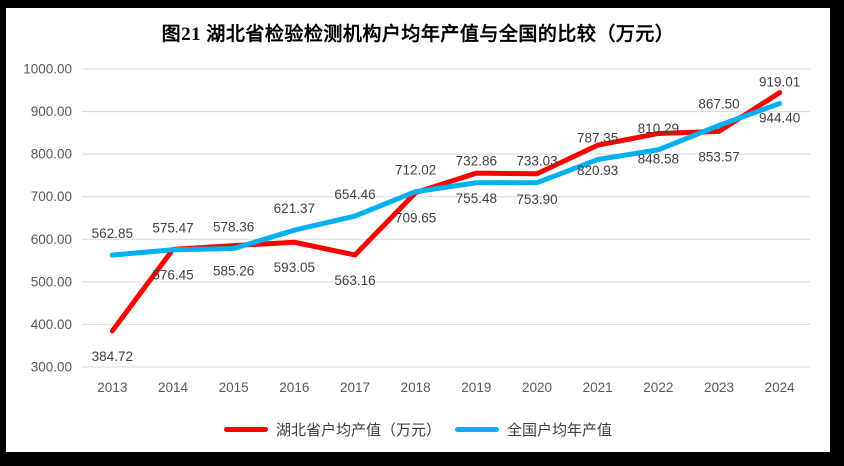 The image size is (844, 466). Describe the element at coordinates (536, 199) in the screenshot. I see `data-label: 753.90` at that location.